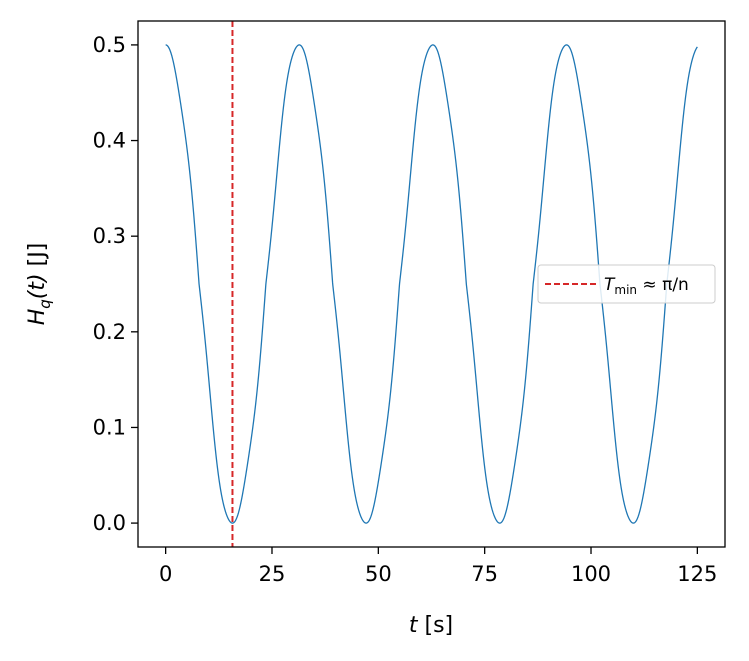 The height and width of the screenshot is (661, 749). I want to click on x-tick-label: 50, so click(378, 574).